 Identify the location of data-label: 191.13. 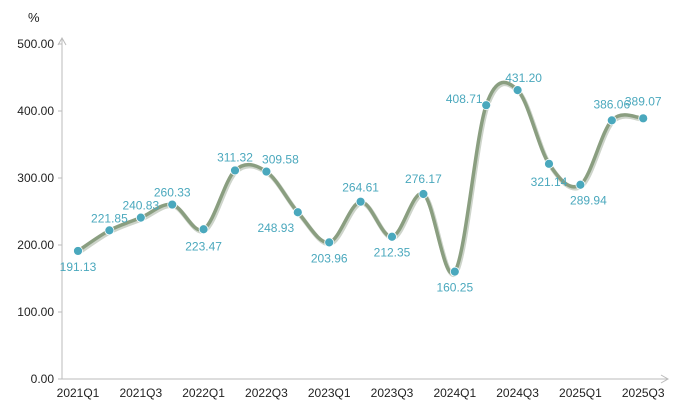
(78, 267).